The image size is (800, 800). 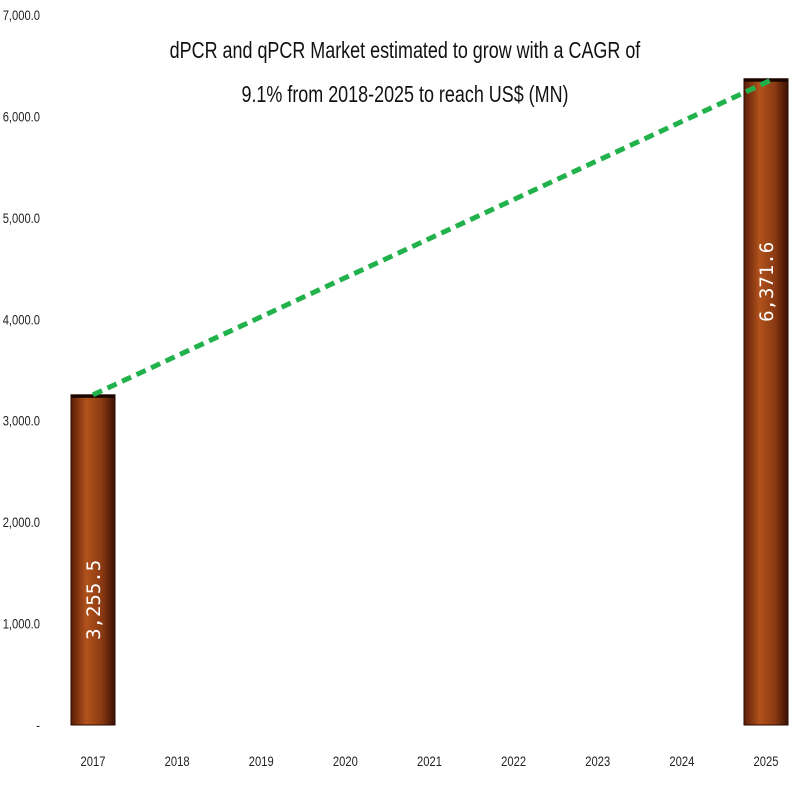 I want to click on y-tick-label: 6,000.0, so click(x=21, y=116).